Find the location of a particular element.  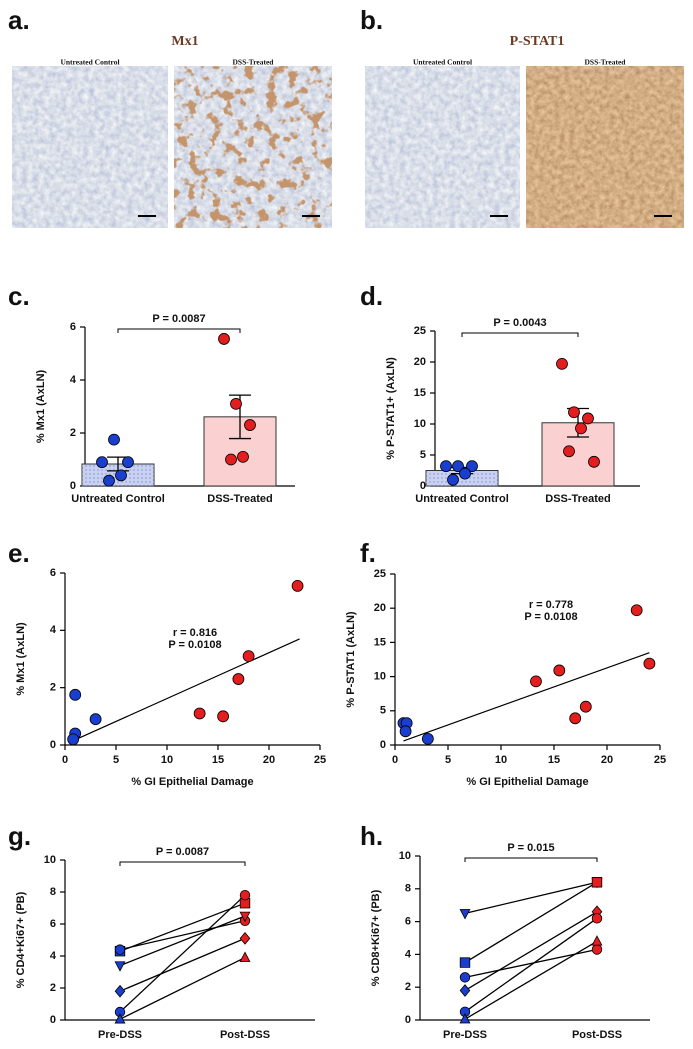

micrograph-stain is located at coordinates (253, 147).